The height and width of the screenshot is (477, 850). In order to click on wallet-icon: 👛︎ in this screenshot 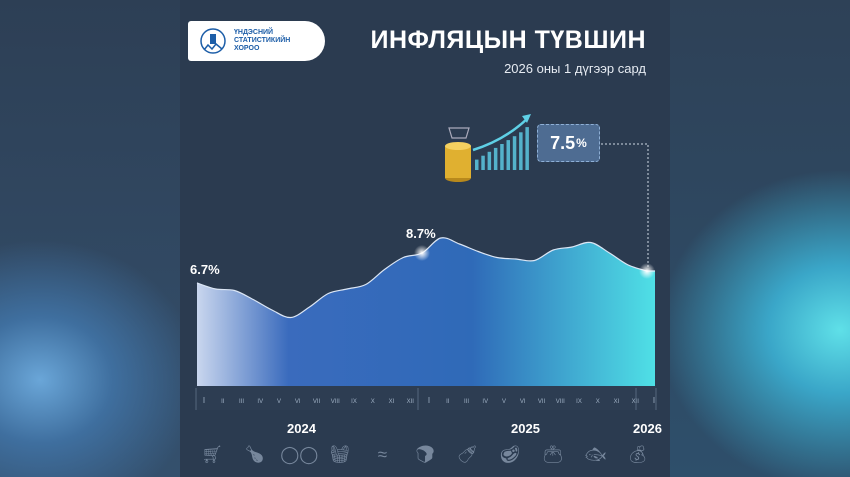, I will do `click(552, 454)`.